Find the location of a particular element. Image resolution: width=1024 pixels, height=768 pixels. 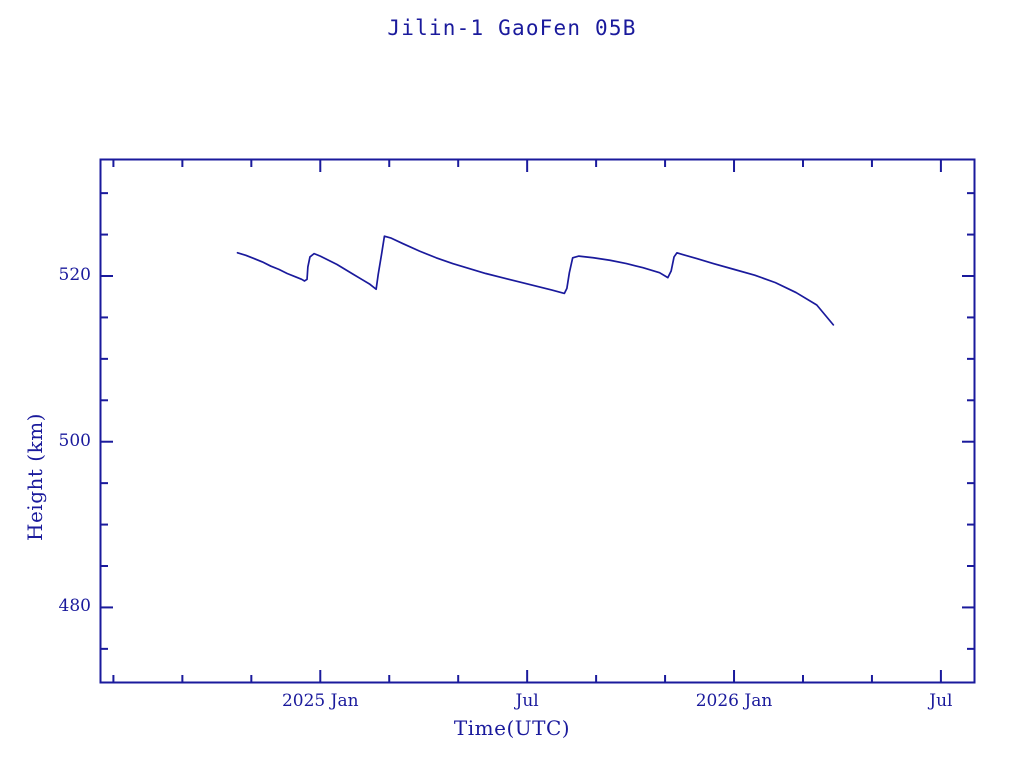

data-series-group is located at coordinates (535, 280).